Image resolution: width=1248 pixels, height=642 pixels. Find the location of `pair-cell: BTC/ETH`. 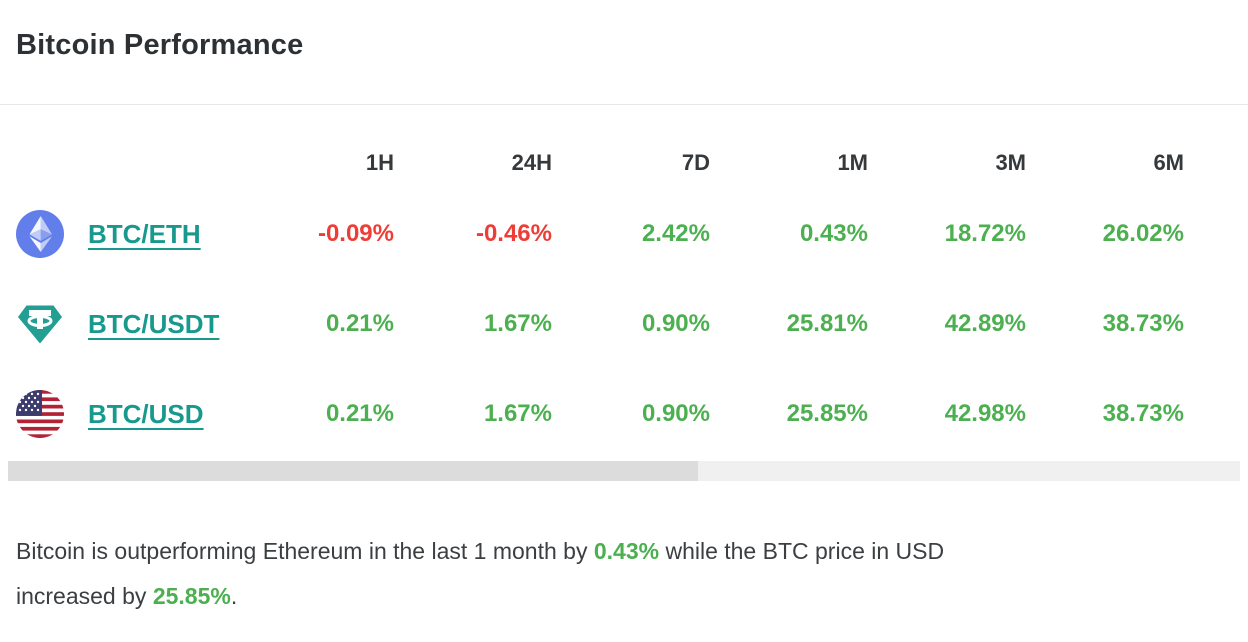

pair-cell: BTC/ETH is located at coordinates (126, 234).